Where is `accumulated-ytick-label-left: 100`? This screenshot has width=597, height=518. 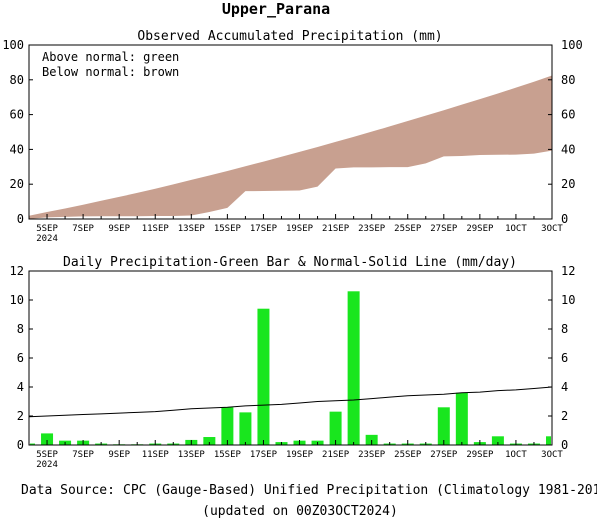
accumulated-ytick-label-left: 100 is located at coordinates (13, 45).